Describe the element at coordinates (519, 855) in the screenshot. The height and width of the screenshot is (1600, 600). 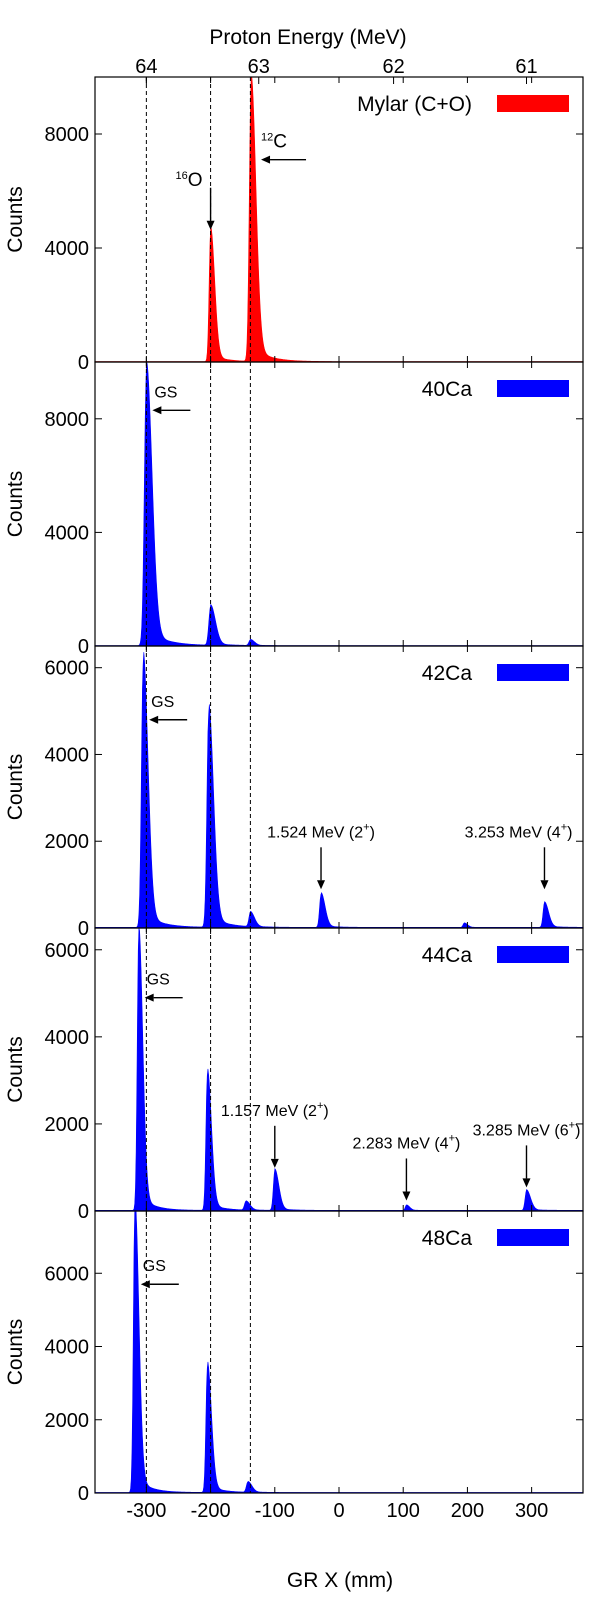
I see `annotation: 3.253 MeV (4+)` at that location.